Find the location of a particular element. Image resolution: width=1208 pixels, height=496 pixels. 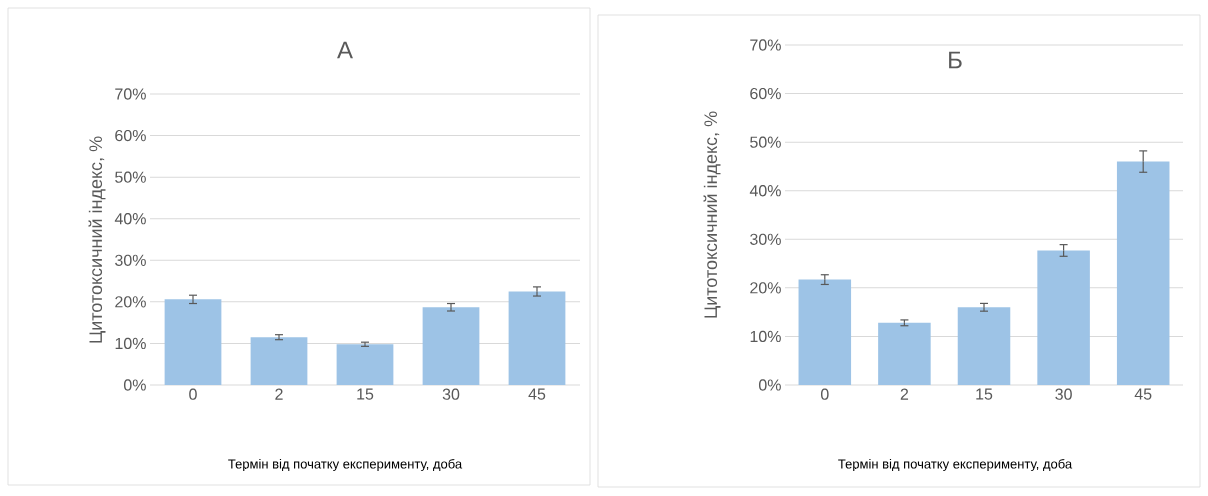

chart-title: А is located at coordinates (345, 50).